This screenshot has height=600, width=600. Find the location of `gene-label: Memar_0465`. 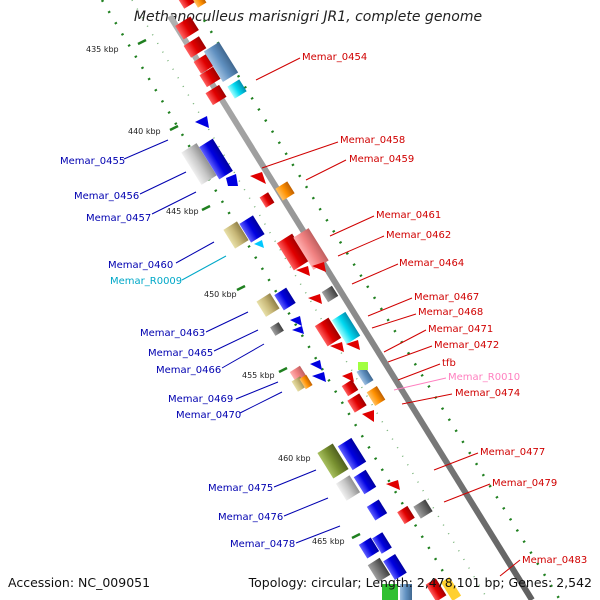

gene-label: Memar_0465 is located at coordinates (180, 353).